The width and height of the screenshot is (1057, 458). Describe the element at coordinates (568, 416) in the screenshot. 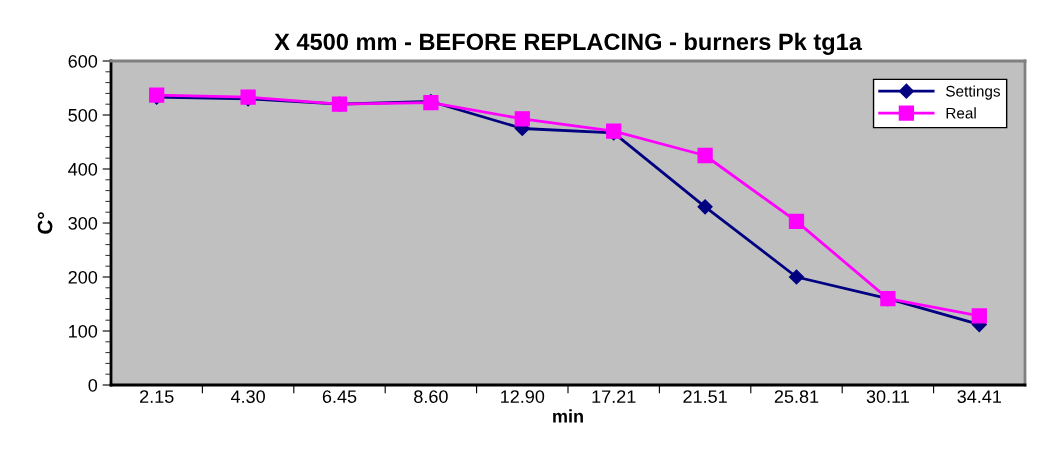

I see `x-axis-title: min` at that location.